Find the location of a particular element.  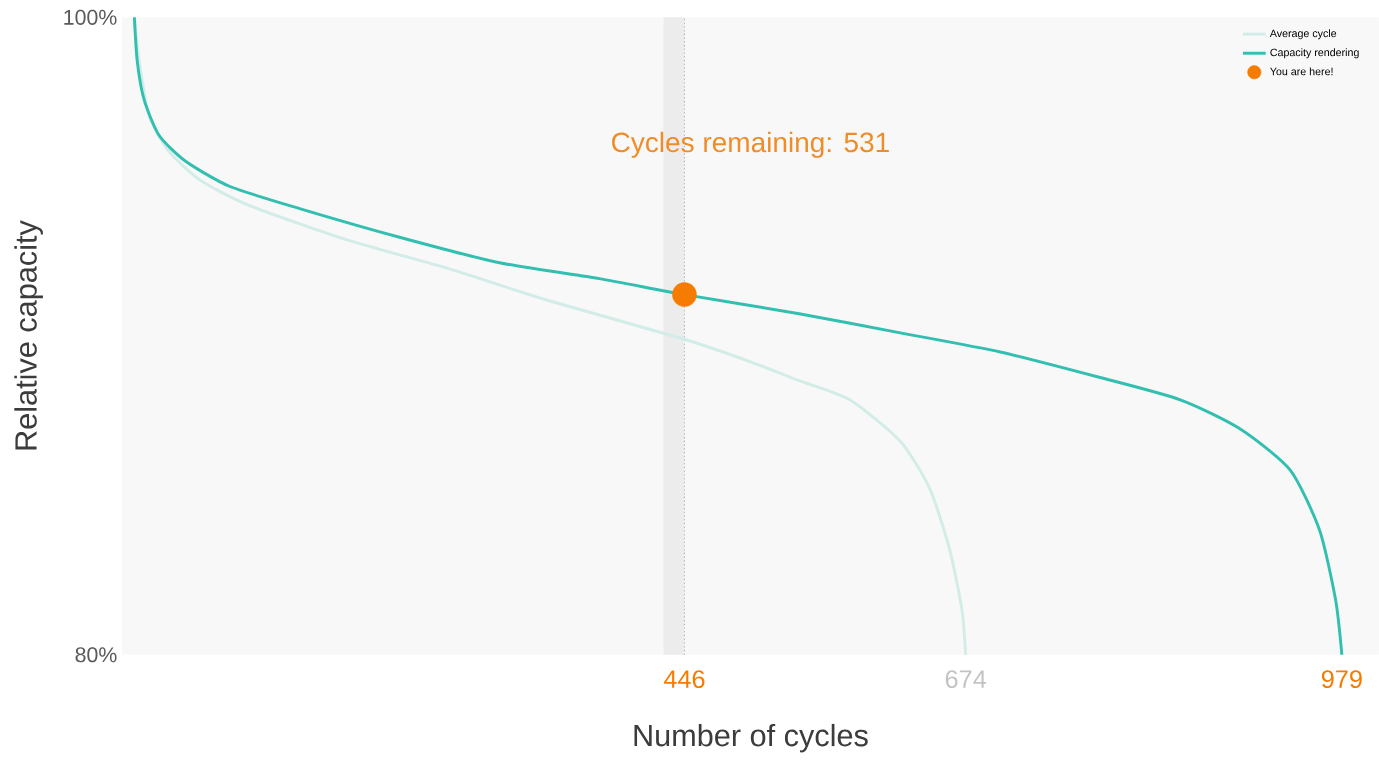

y-axis-title: Relative capacity is located at coordinates (28, 335).